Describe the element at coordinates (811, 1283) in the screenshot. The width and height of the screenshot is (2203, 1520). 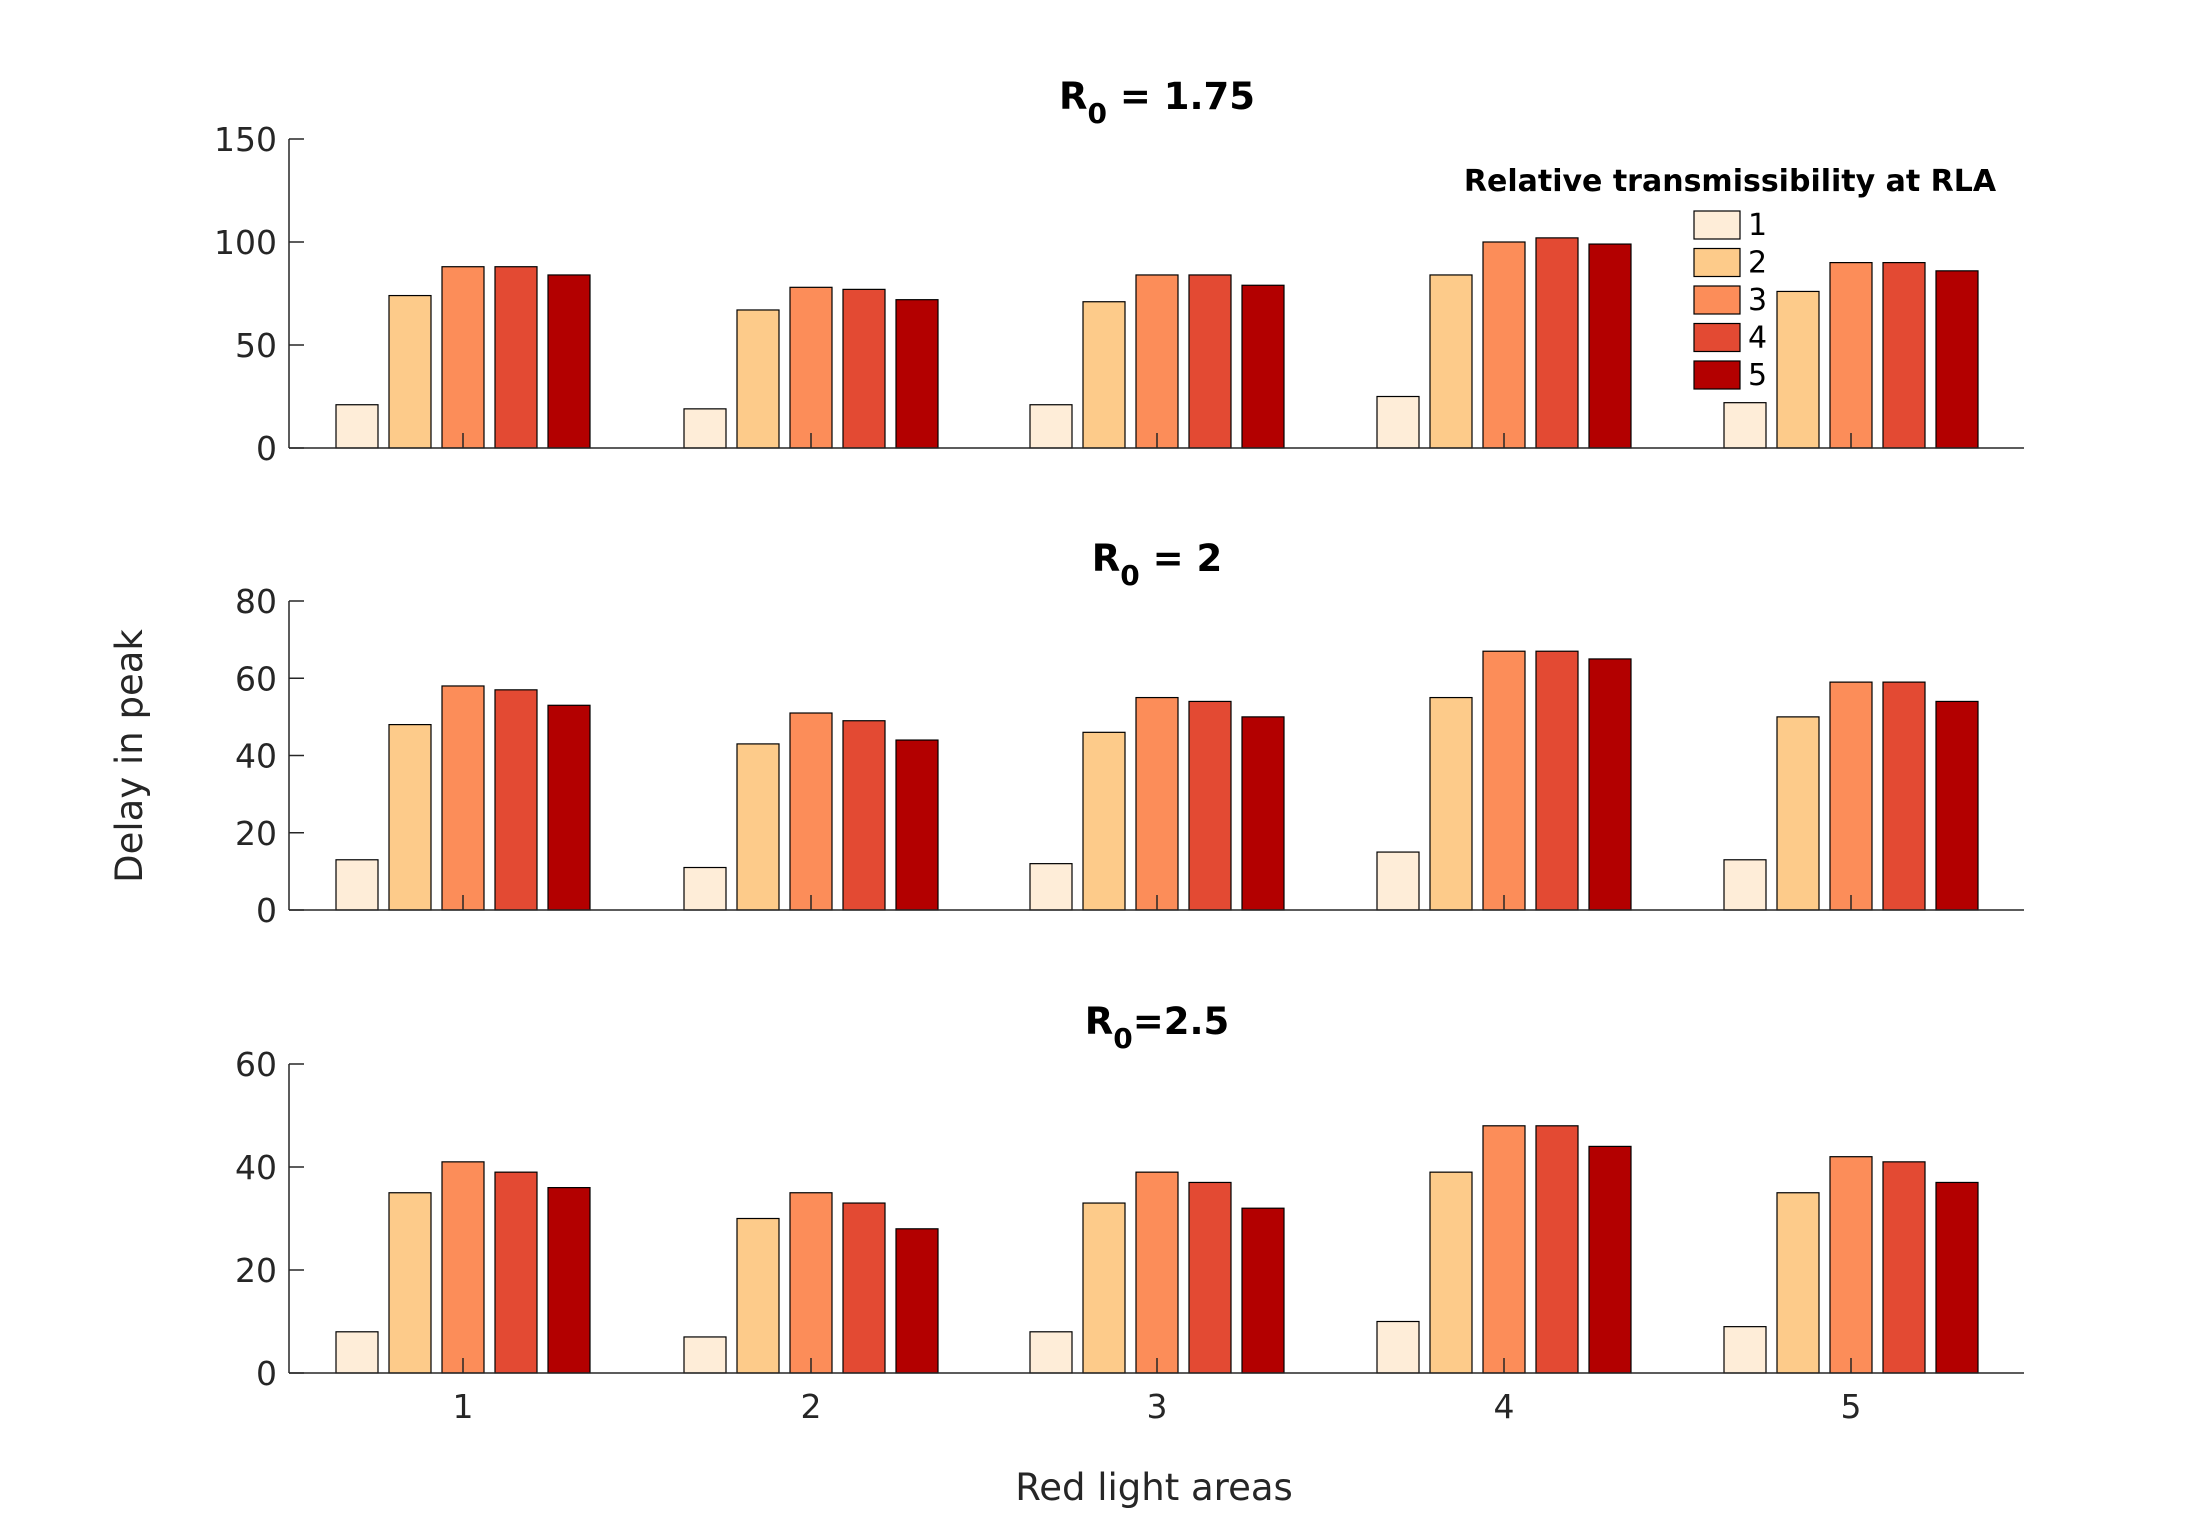
I see `bar-panel3-series3-cat2` at that location.